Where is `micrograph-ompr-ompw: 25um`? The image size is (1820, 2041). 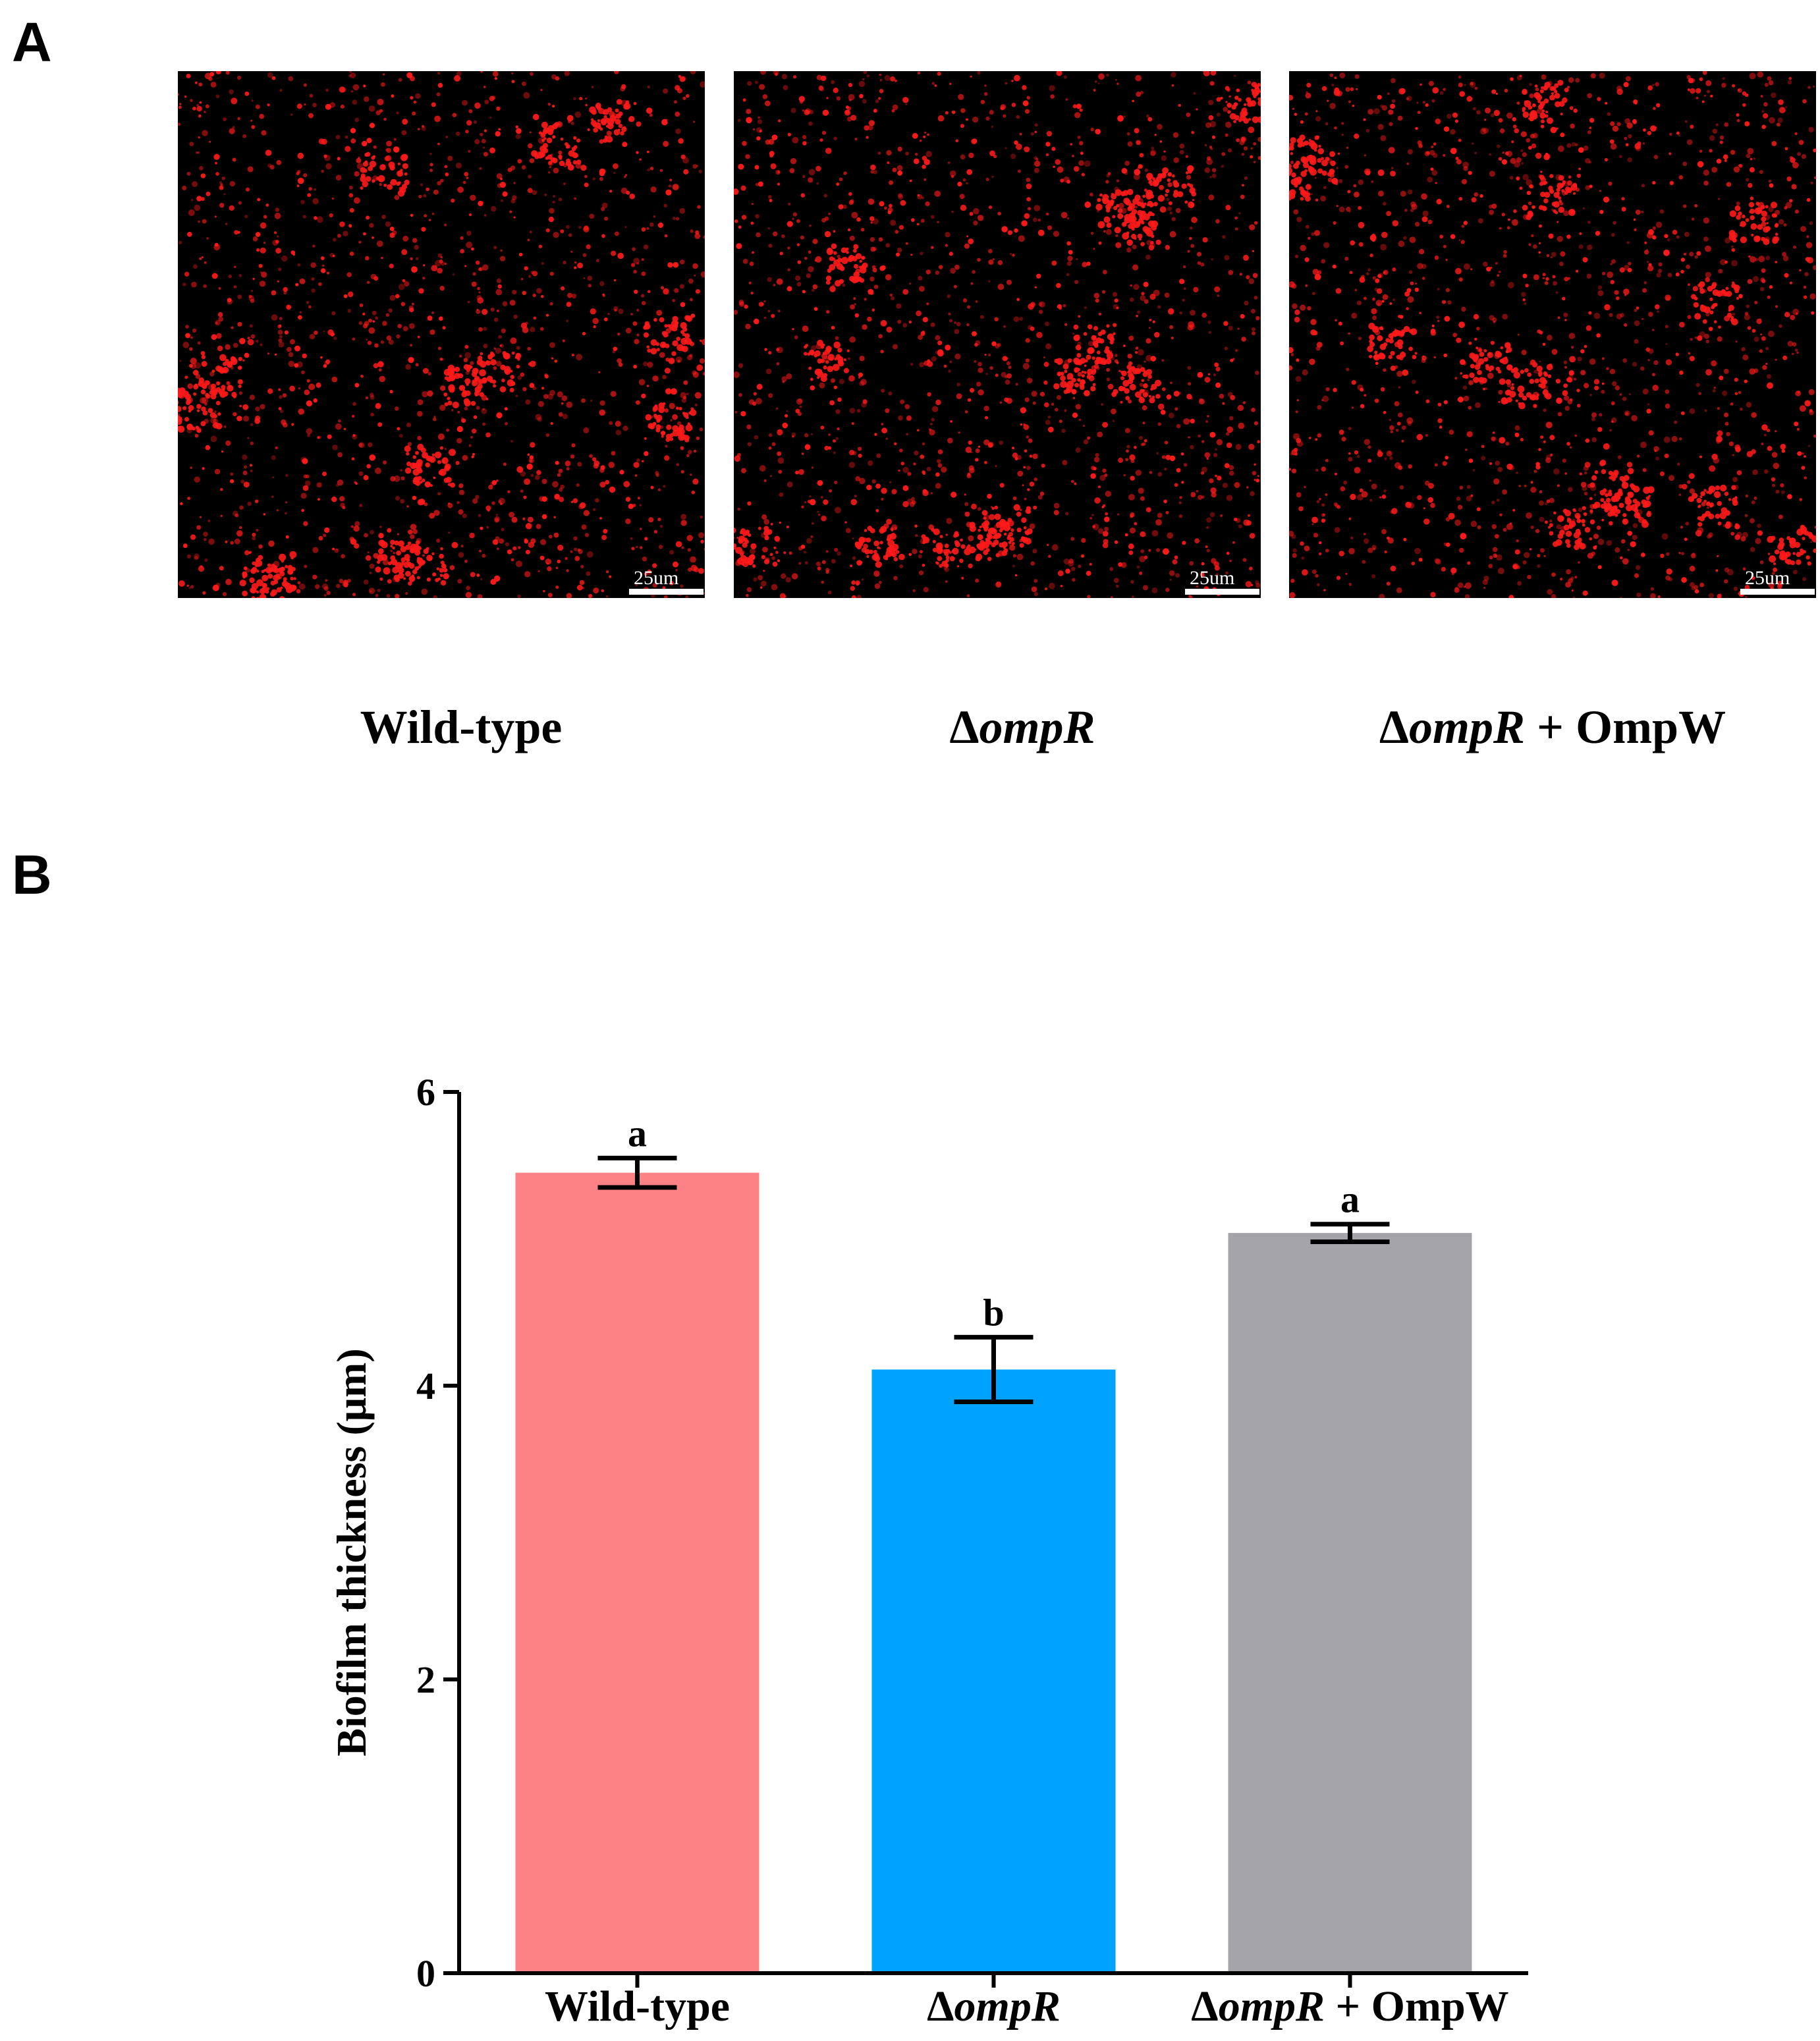
micrograph-ompr-ompw: 25um is located at coordinates (1552, 334).